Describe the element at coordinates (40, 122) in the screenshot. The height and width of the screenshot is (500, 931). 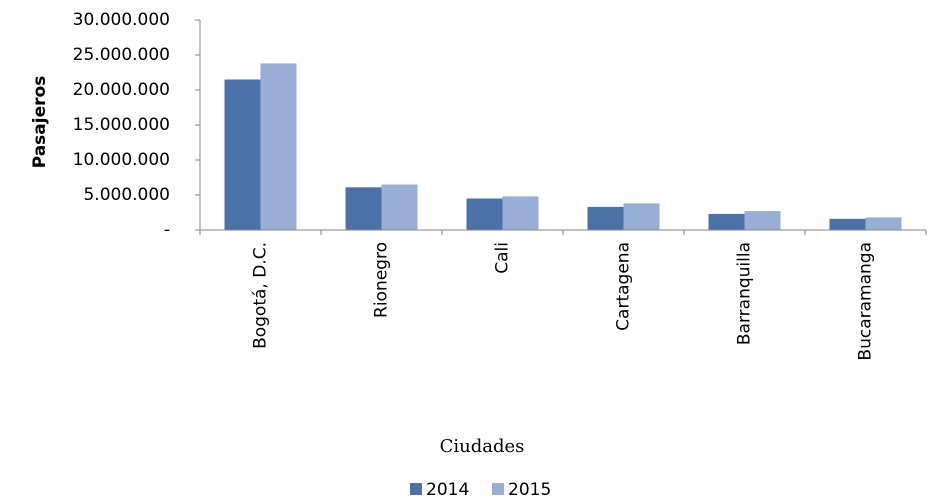
I see `y-axis-label: Pasajeros` at that location.